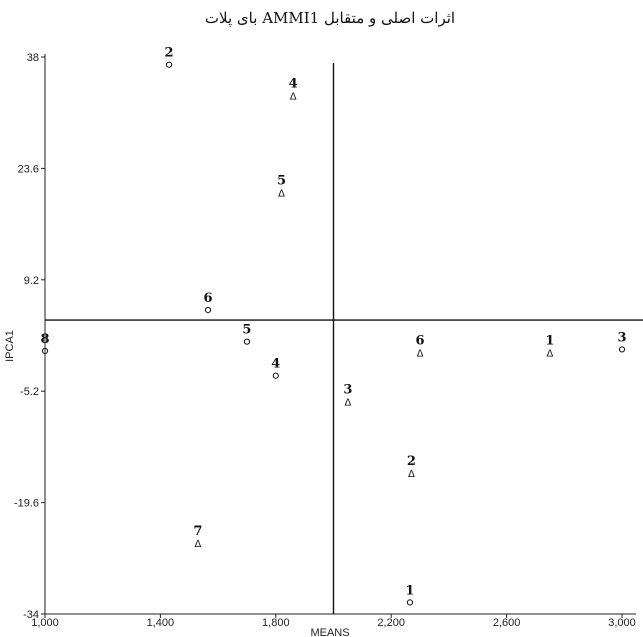 Image resolution: width=643 pixels, height=637 pixels. I want to click on y-tick-label: 38, so click(33, 58).